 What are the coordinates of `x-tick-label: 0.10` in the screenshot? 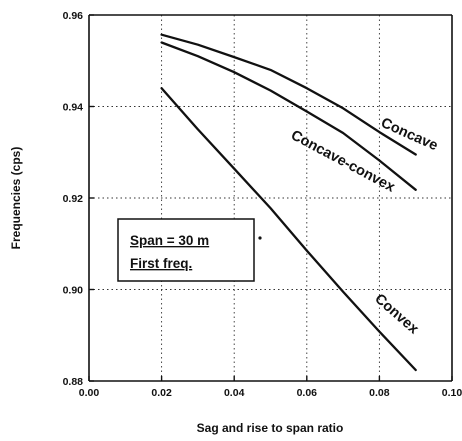 It's located at (452, 393).